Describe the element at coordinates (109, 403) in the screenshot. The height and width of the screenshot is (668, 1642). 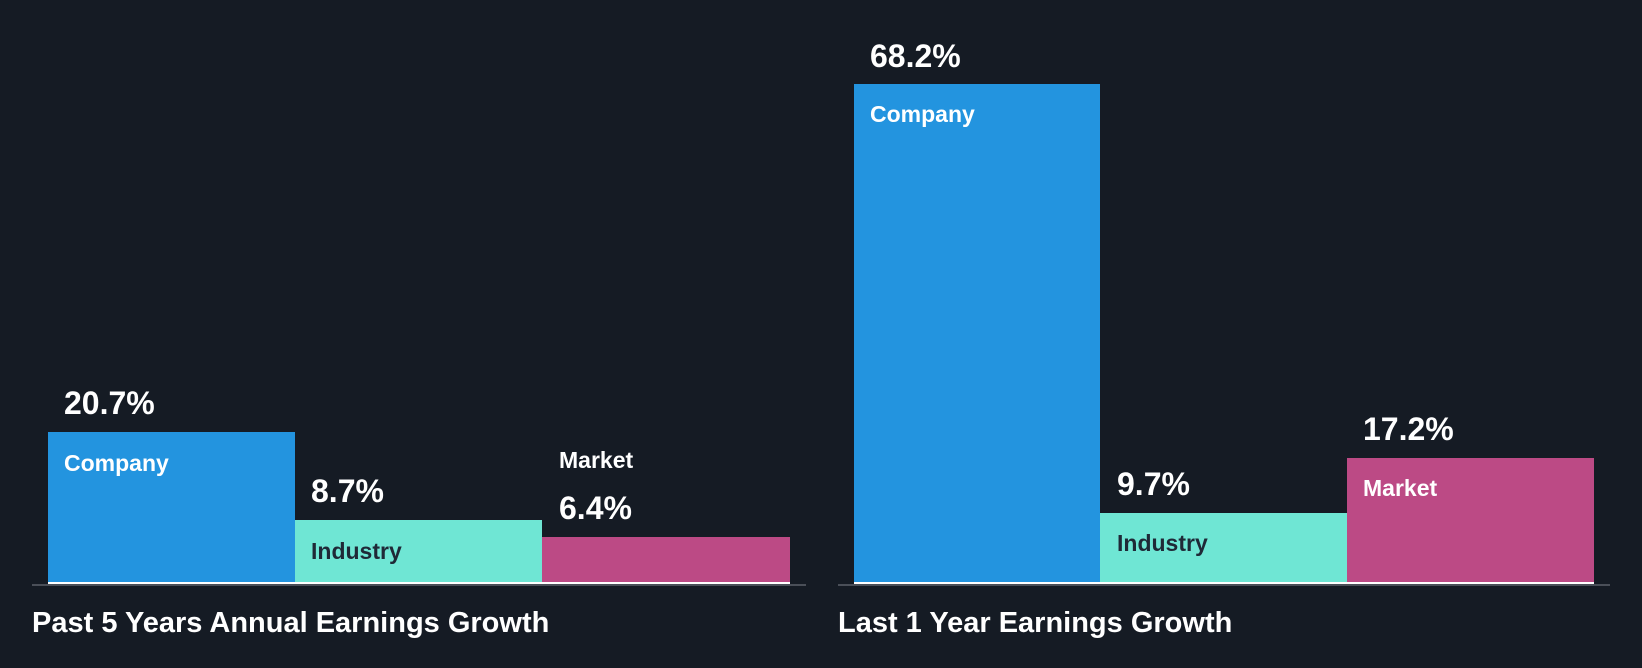
I see `value-label-company: 20.7%` at that location.